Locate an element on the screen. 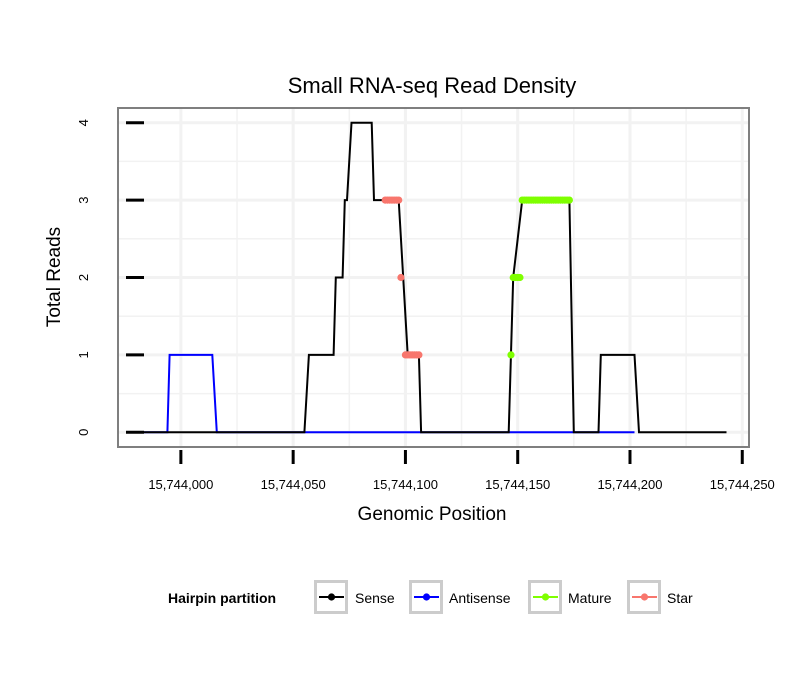 The image size is (810, 690). y-tick-label: 4 is located at coordinates (83, 122).